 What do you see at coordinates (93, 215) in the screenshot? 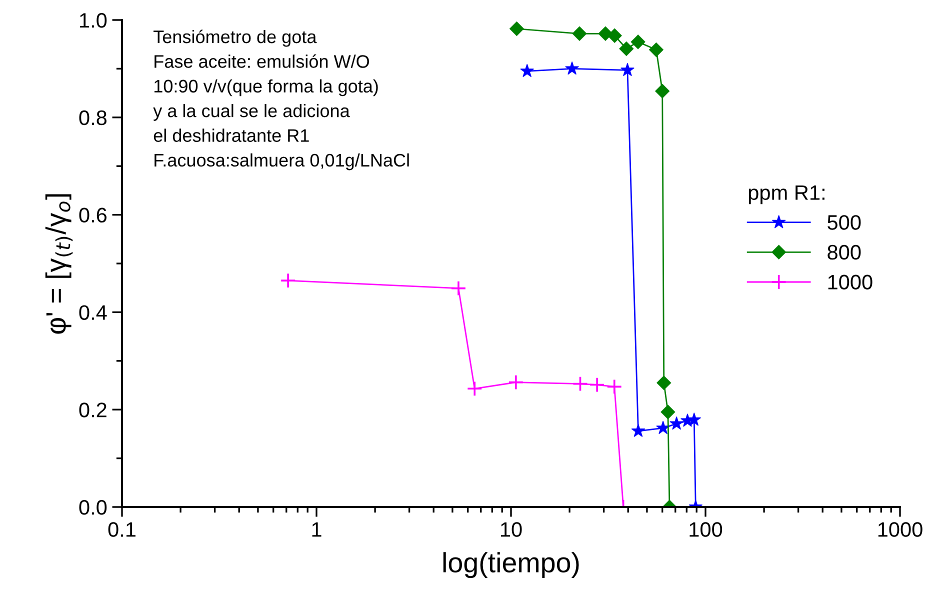
I see `y-tick-label: 0.6` at bounding box center [93, 215].